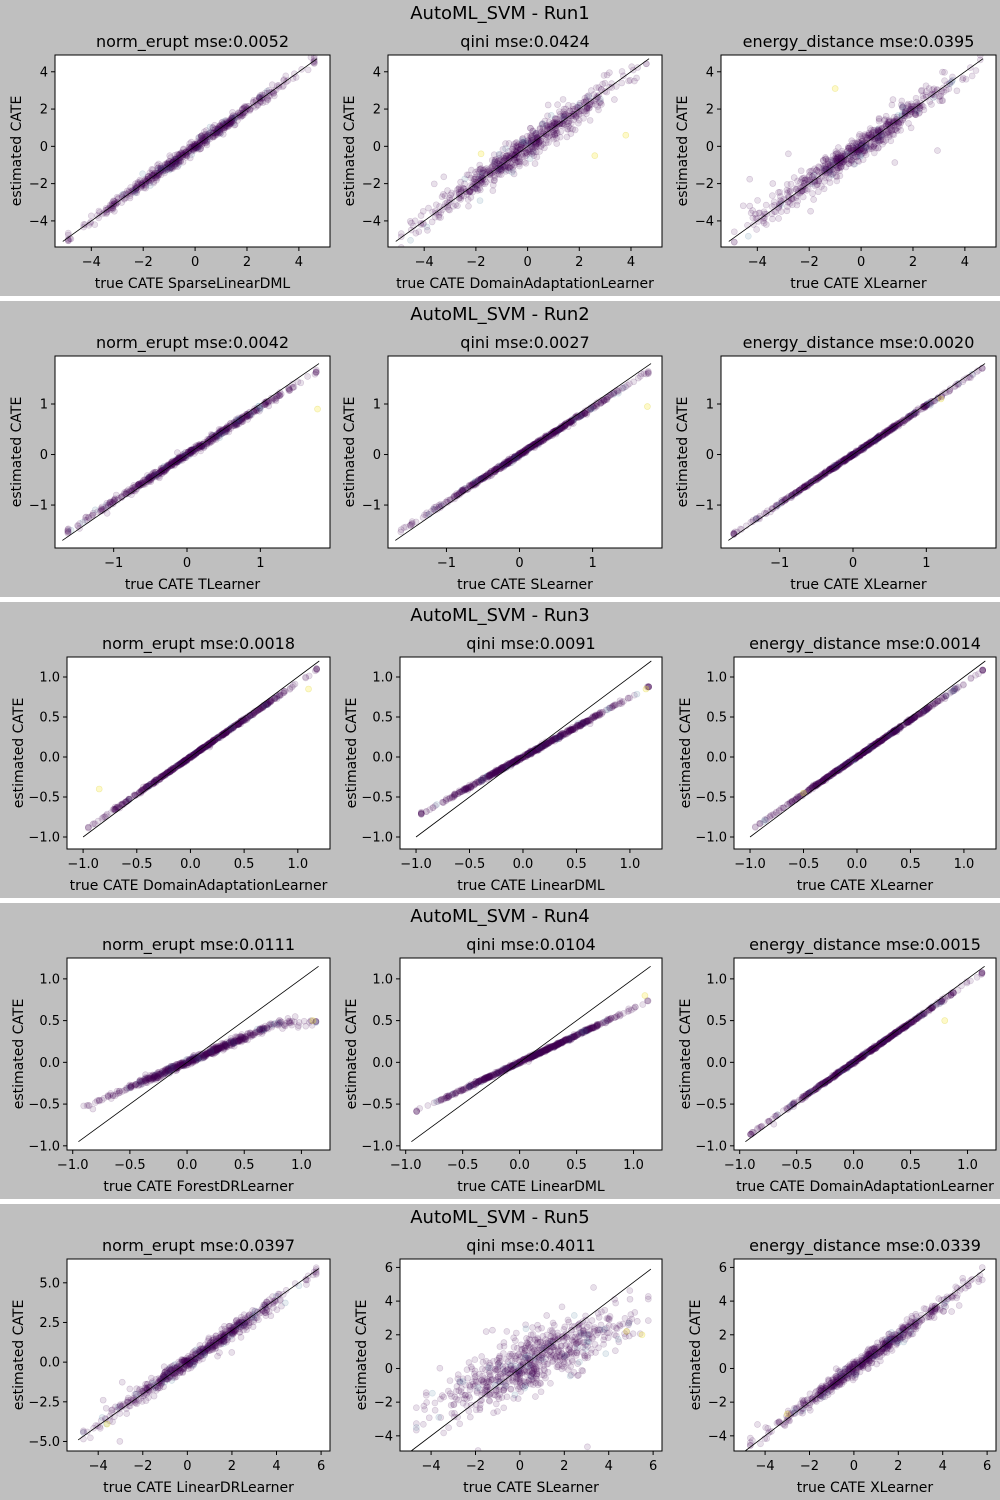 The height and width of the screenshot is (1500, 1000). I want to click on y-tick-label: −2, so click(38, 184).